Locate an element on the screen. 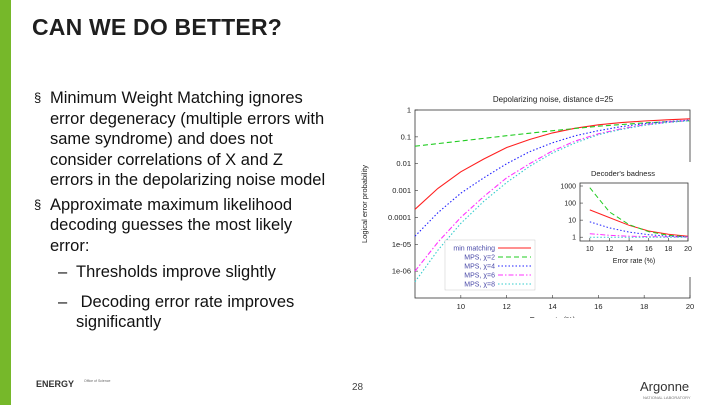 The image size is (720, 405). y-tick-label: 1000 is located at coordinates (568, 187).